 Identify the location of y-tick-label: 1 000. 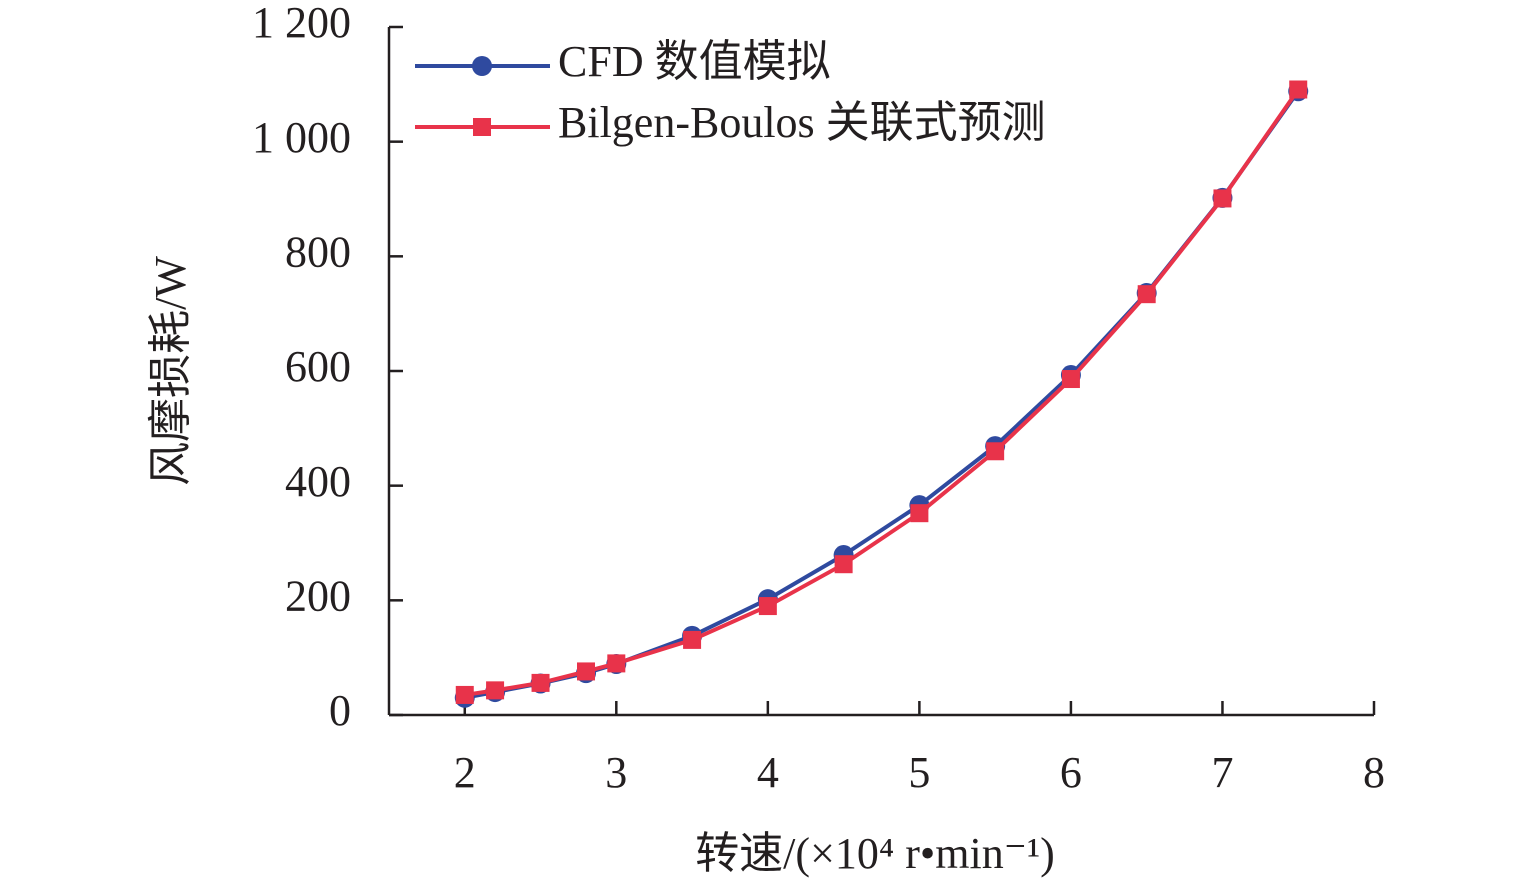
(301, 137).